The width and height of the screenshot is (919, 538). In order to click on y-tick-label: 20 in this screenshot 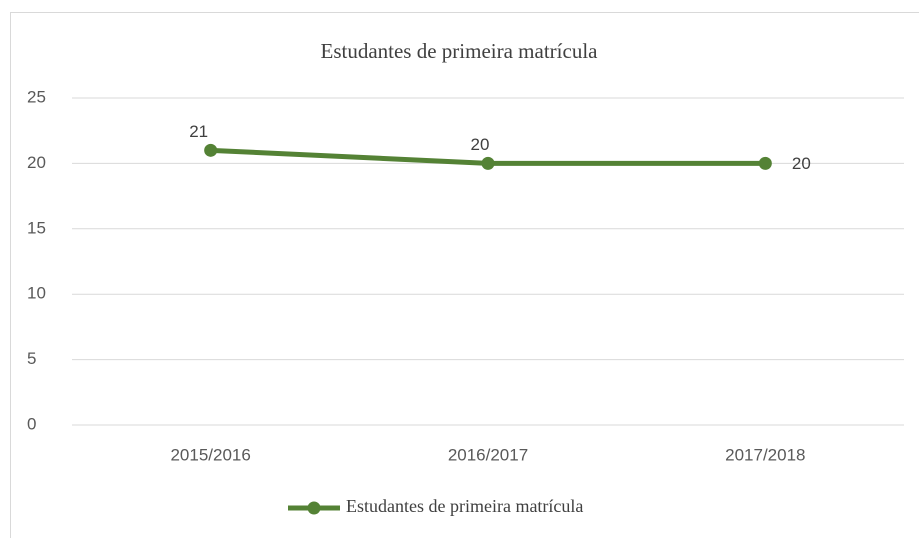, I will do `click(36, 162)`.